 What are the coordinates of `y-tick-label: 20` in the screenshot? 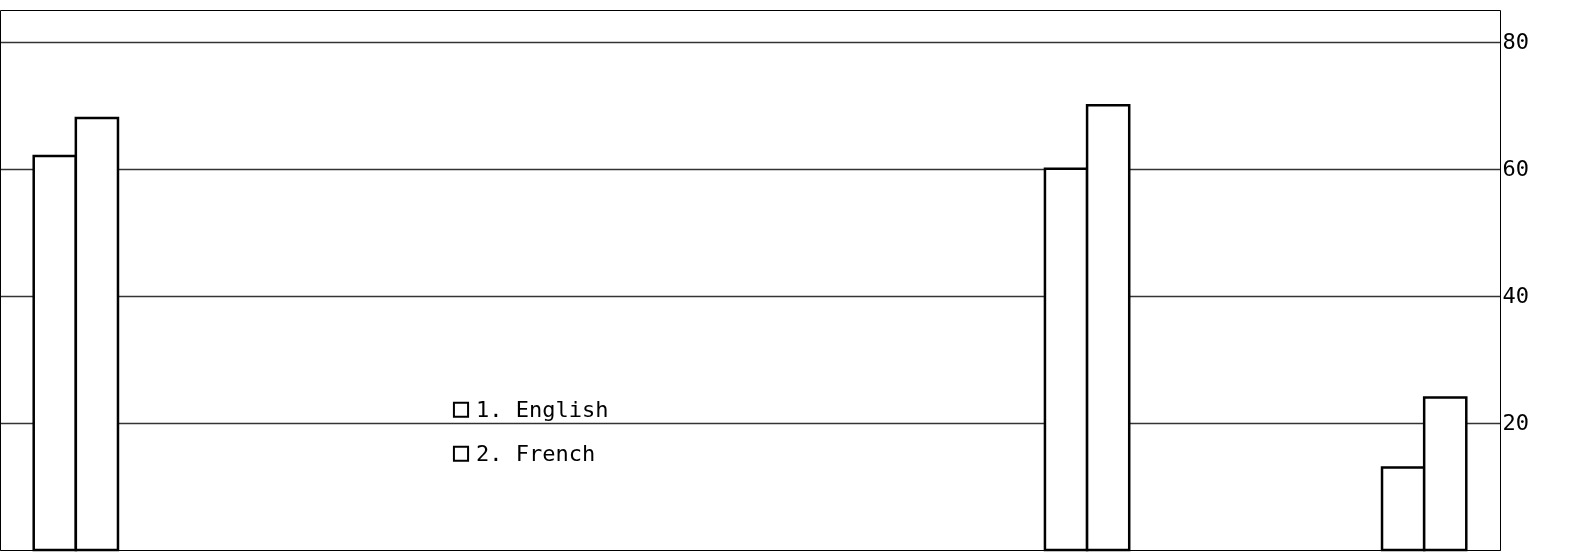 It's located at (1515, 423).